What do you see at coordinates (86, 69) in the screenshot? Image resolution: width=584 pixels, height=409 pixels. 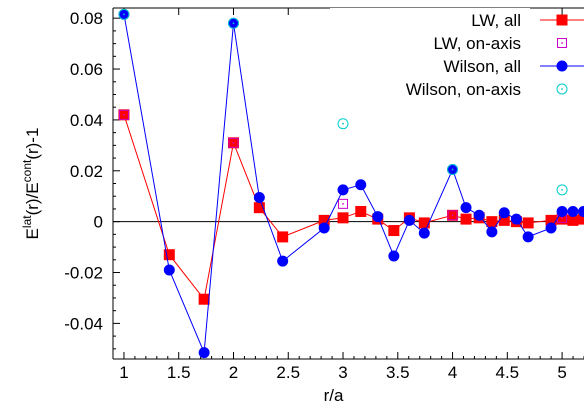 I see `y-tick-label: 0.06` at bounding box center [86, 69].